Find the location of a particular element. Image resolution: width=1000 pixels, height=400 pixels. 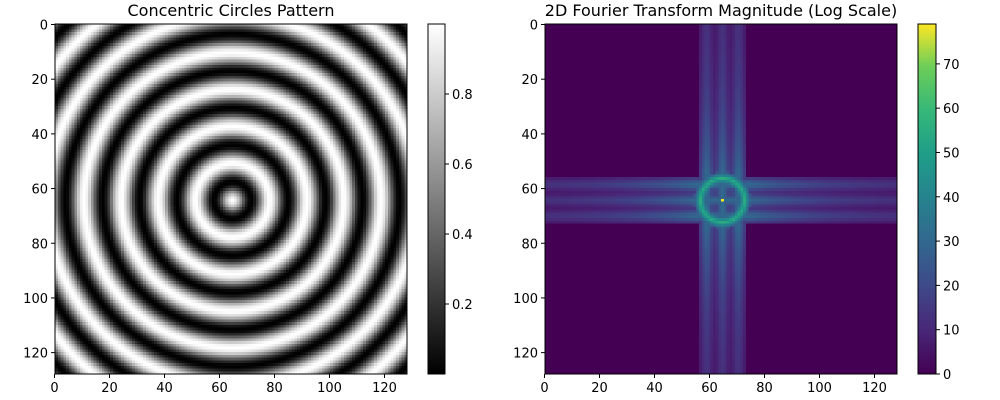

x-axis-right: 0 20 40 60 80 100 120 is located at coordinates (713, 385).